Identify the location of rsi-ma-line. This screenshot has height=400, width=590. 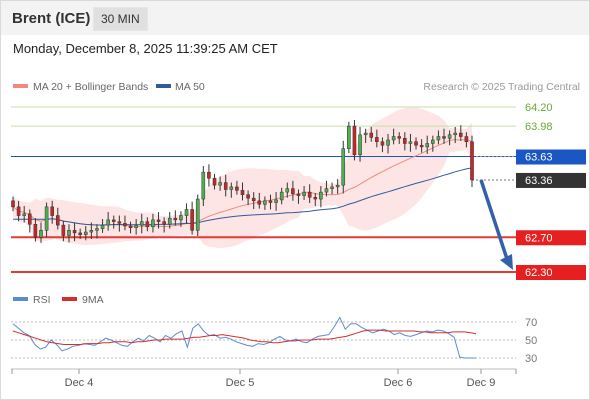
(244, 337).